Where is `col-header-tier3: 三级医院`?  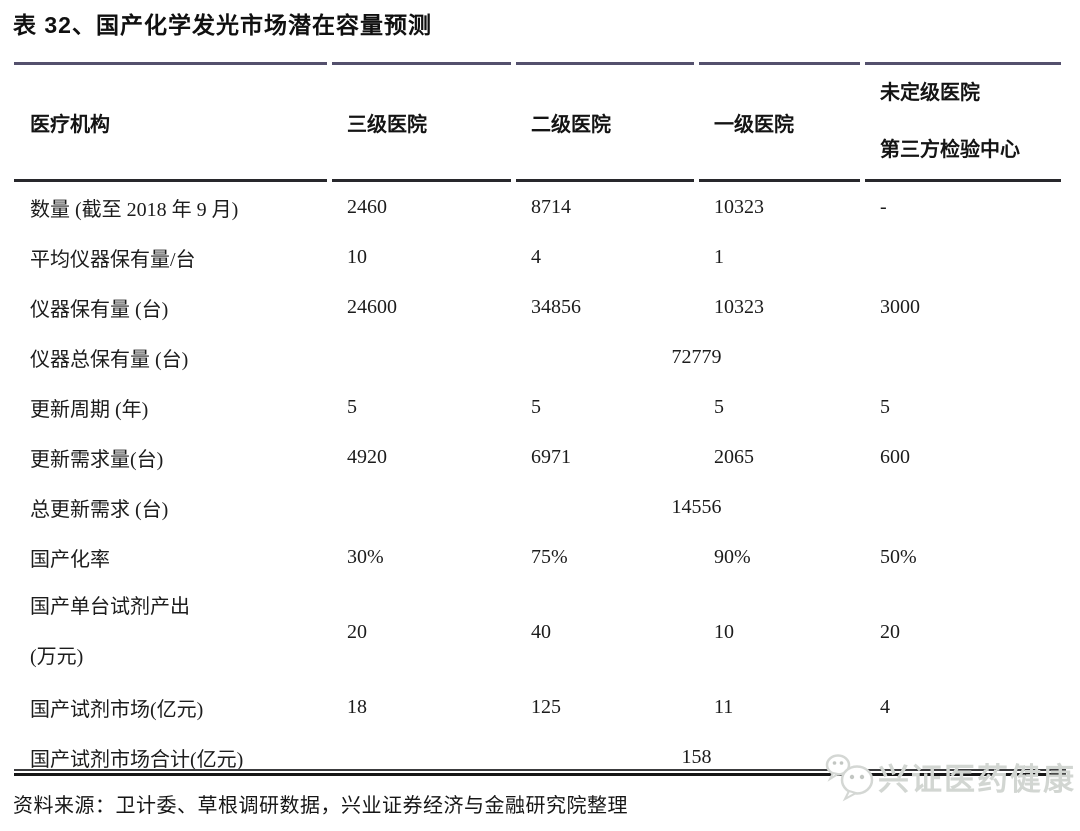
col-header-tier3: 三级医院 is located at coordinates (421, 122).